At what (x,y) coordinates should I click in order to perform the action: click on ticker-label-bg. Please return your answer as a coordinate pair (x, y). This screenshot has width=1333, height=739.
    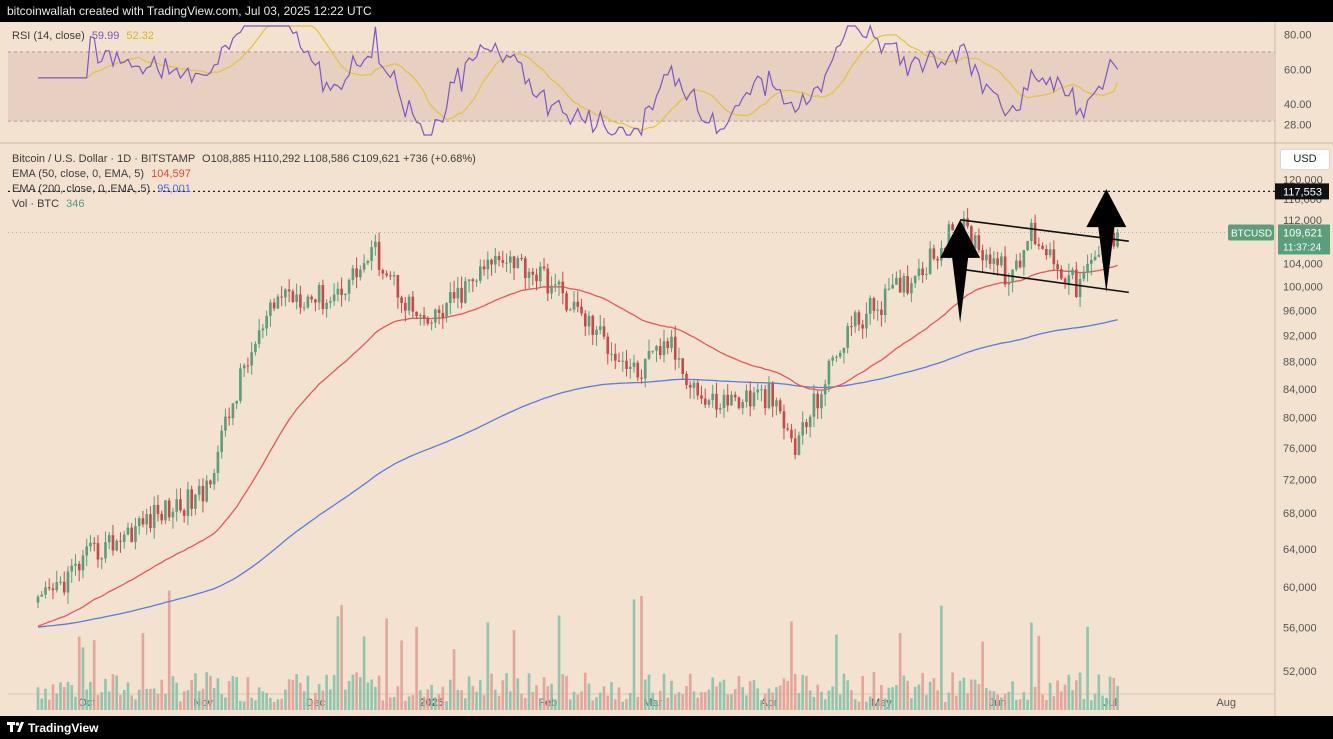
    Looking at the image, I should click on (1251, 232).